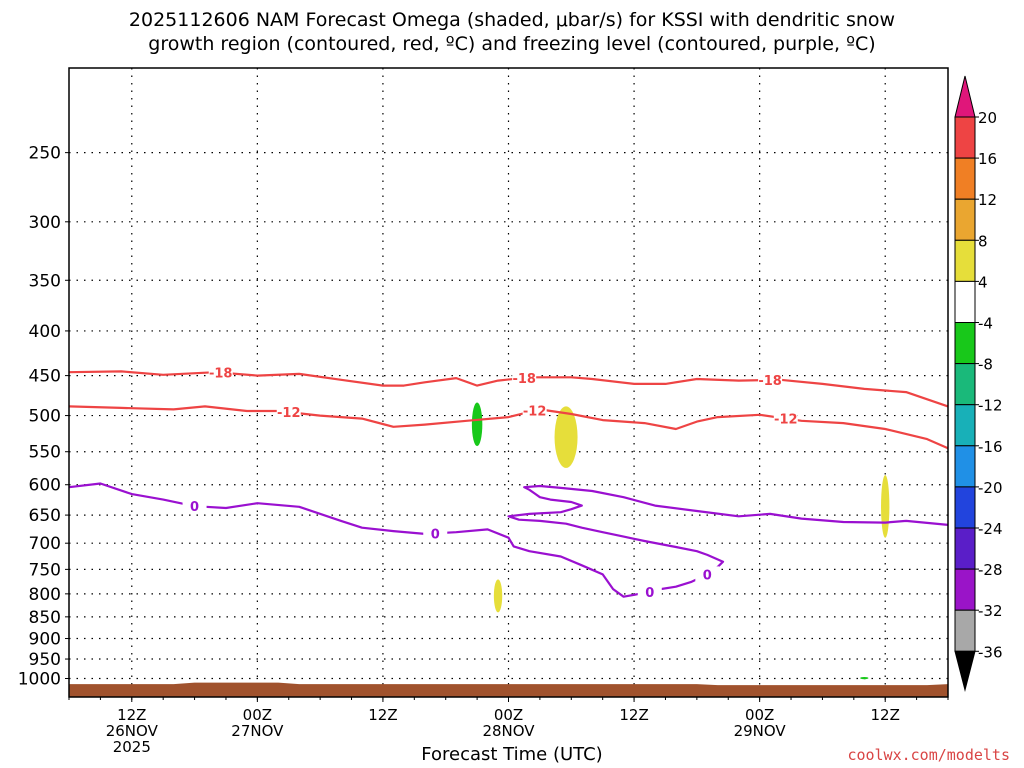 The image size is (1024, 768). I want to click on colorbar-label--20: -20, so click(990, 488).